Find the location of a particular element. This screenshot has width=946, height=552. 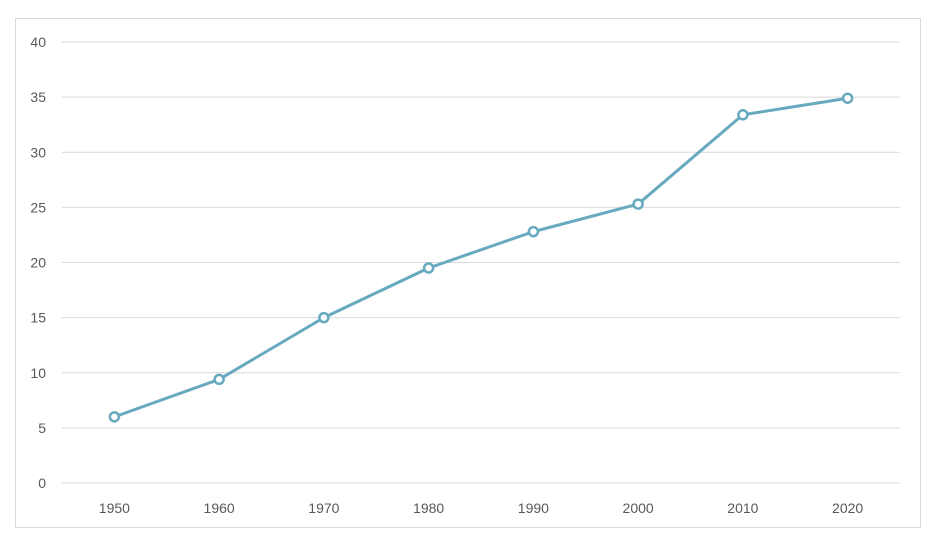

x-axis-tick-labels: 1950 1960 1970 1980 1990 2000 2010 2020 is located at coordinates (481, 508).